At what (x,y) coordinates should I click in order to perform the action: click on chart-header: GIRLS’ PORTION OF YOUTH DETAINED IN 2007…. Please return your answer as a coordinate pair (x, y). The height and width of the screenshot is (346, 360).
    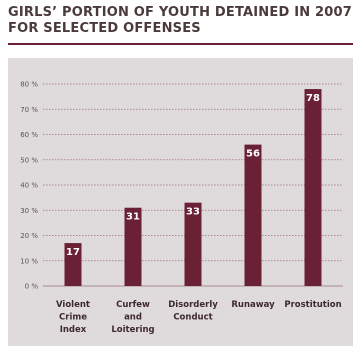
    Looking at the image, I should click on (180, 25).